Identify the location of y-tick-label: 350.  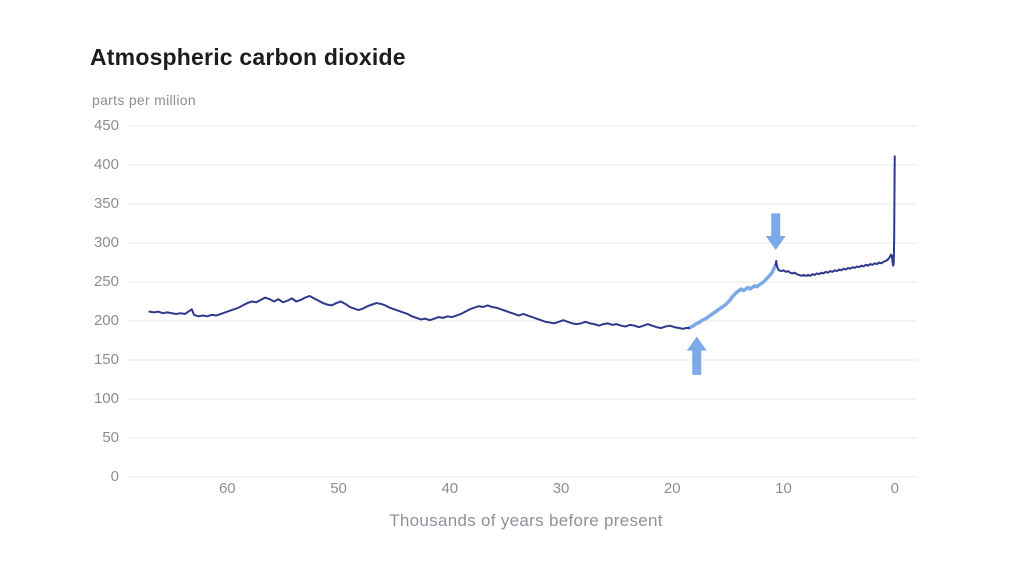
(106, 203).